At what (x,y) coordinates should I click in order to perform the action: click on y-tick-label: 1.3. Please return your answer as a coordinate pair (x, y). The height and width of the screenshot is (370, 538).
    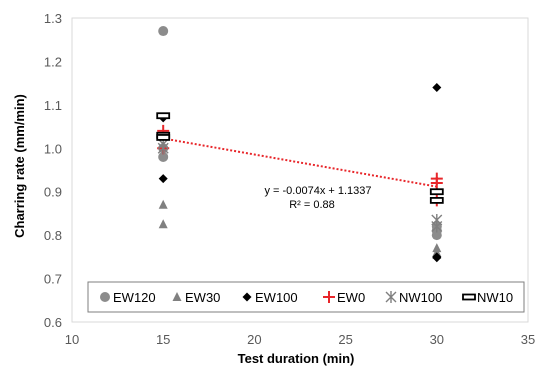
    Looking at the image, I should click on (53, 18).